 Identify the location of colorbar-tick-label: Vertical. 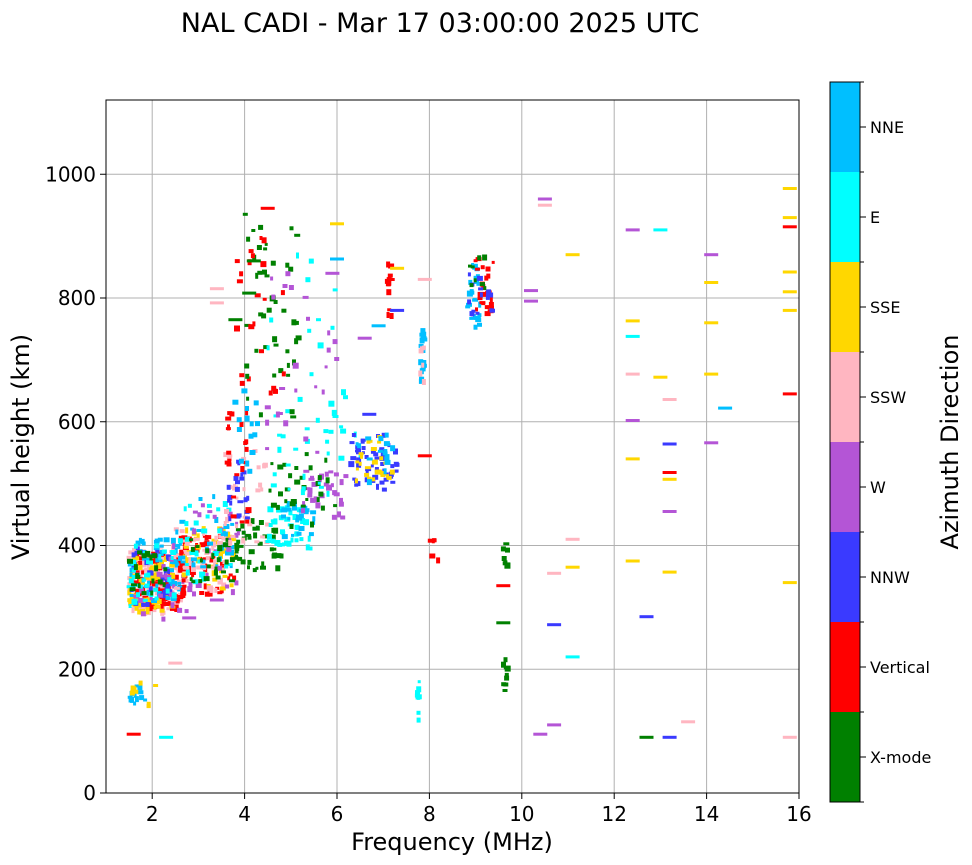
(900, 667).